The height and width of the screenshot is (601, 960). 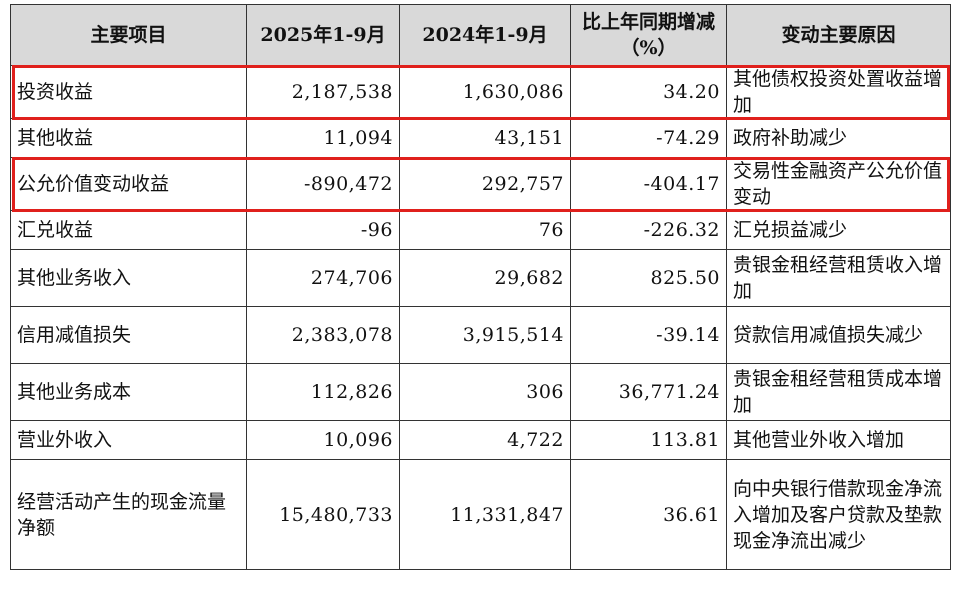 What do you see at coordinates (323, 35) in the screenshot?
I see `header-current-period: 2025年1-9月` at bounding box center [323, 35].